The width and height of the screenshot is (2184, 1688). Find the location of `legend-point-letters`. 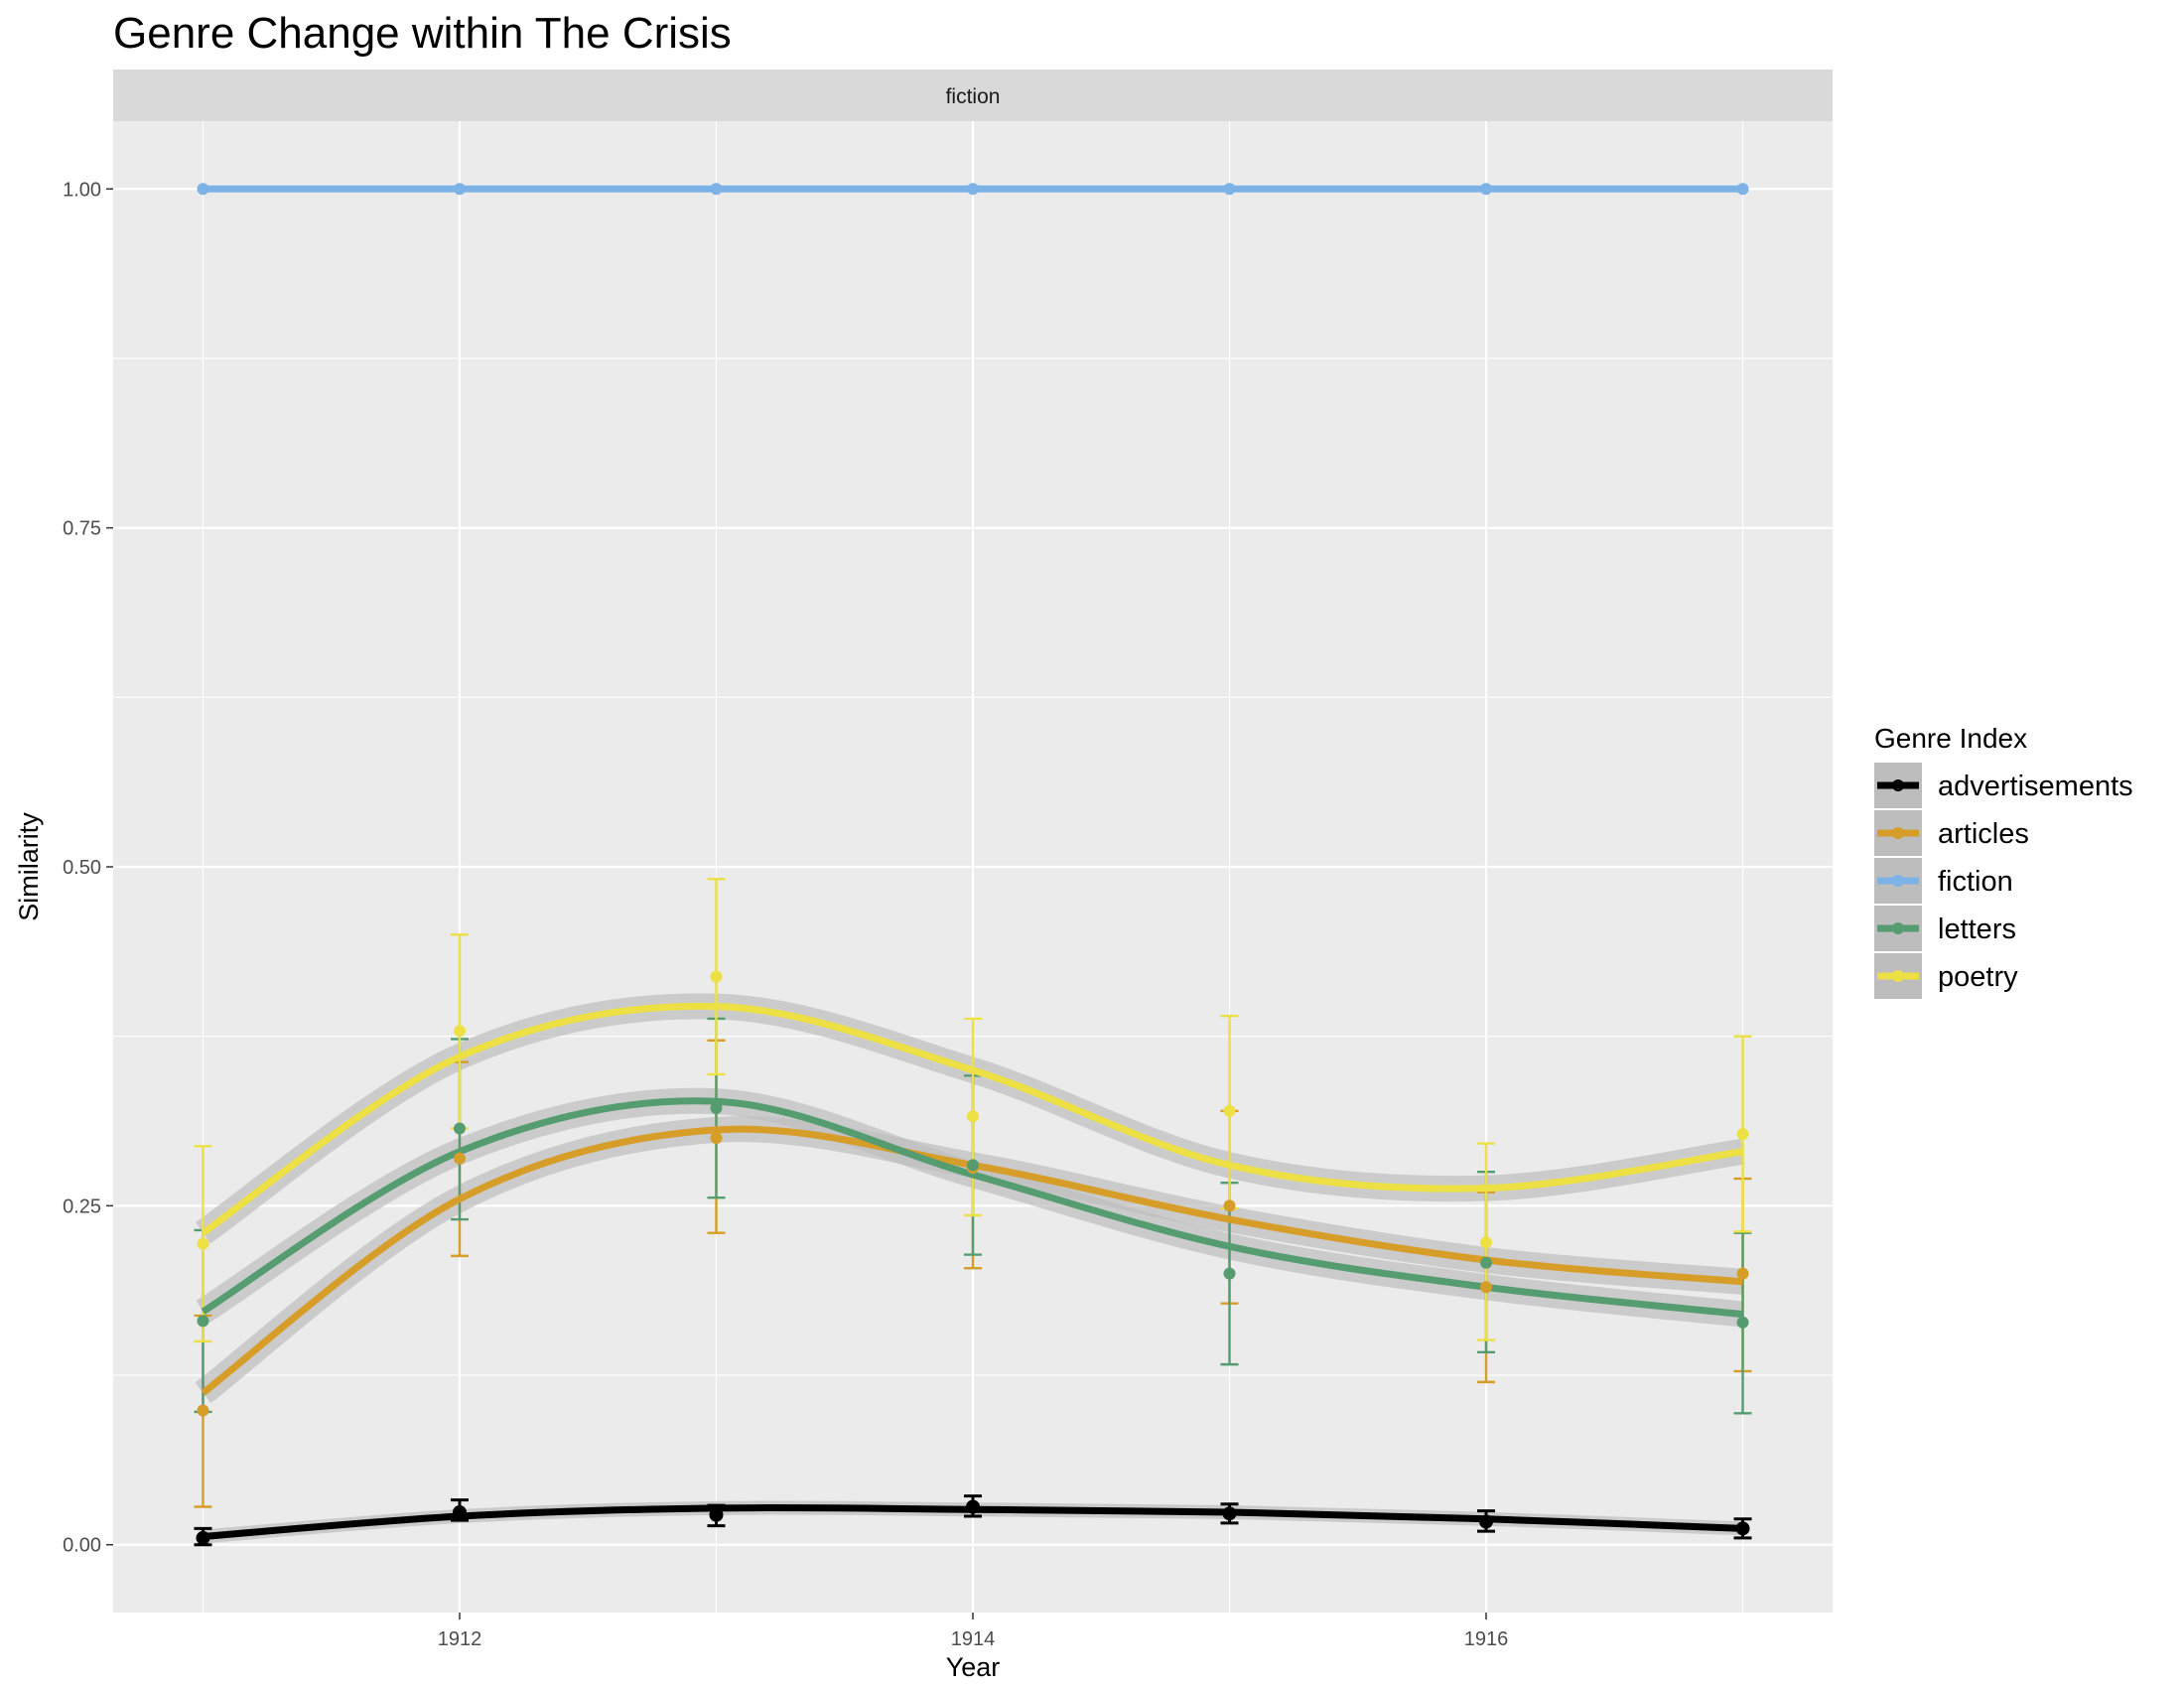

legend-point-letters is located at coordinates (1898, 928).